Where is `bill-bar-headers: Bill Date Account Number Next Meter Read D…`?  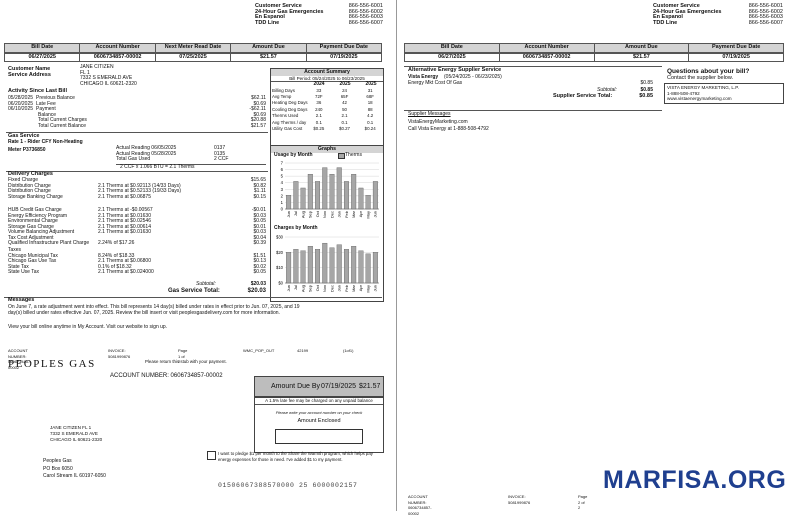 bill-bar-headers: Bill Date Account Number Next Meter Read D… is located at coordinates (193, 48).